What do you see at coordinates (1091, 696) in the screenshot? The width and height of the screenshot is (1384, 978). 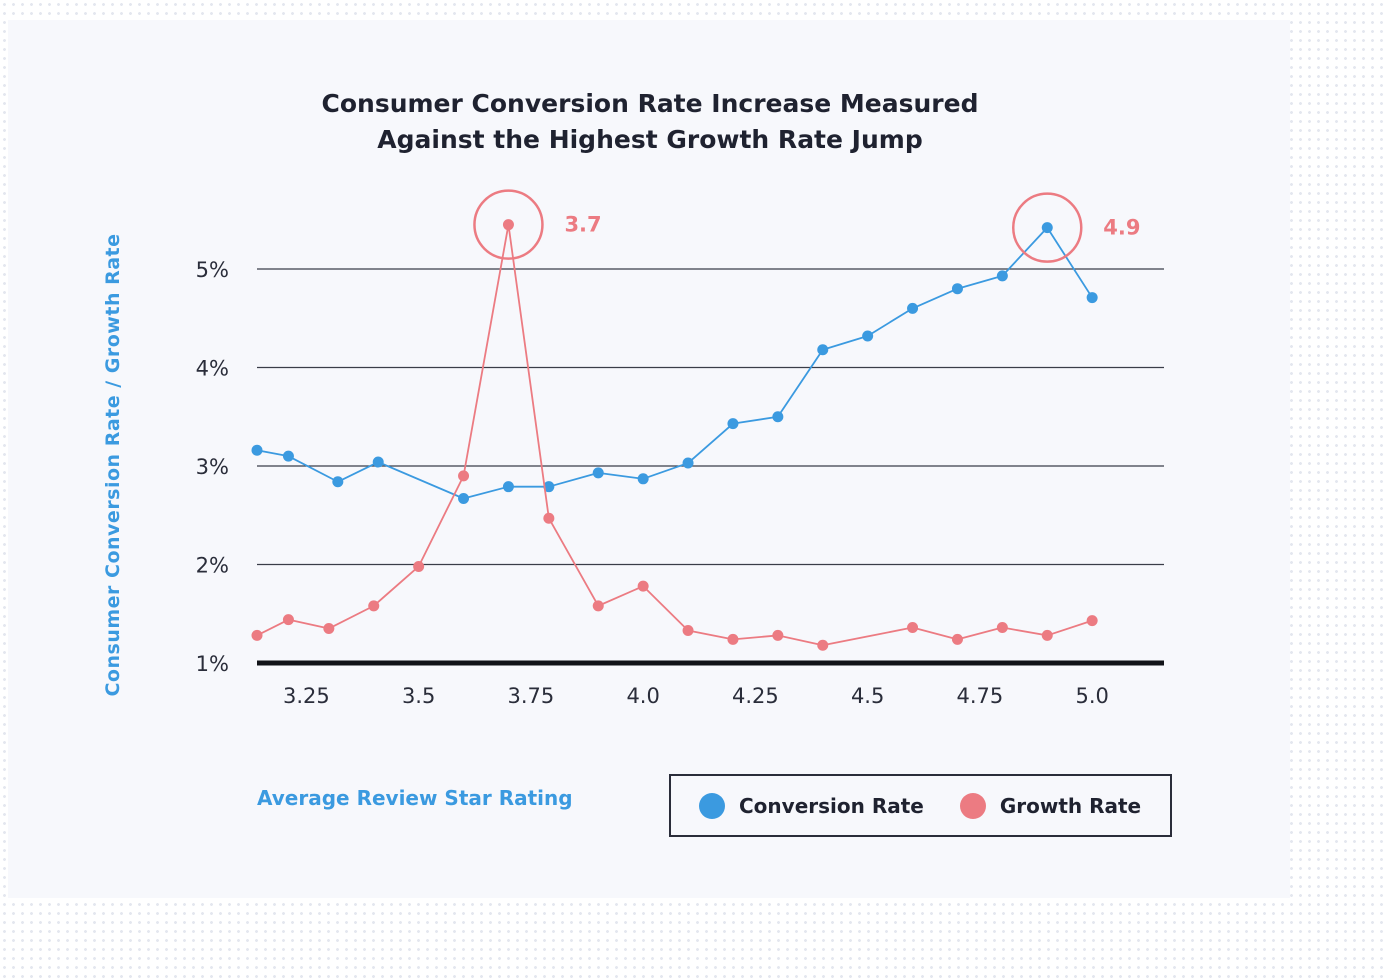 I see `x-tick-label: 5.0` at bounding box center [1091, 696].